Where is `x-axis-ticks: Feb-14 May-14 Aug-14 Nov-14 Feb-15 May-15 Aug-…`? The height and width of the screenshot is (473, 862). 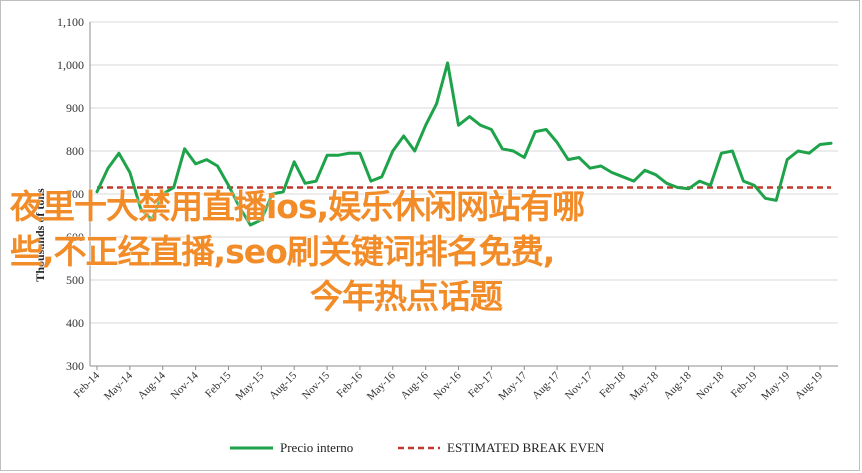 x-axis-ticks: Feb-14 May-14 Aug-14 Nov-14 Feb-15 May-15 Aug-… is located at coordinates (449, 384).